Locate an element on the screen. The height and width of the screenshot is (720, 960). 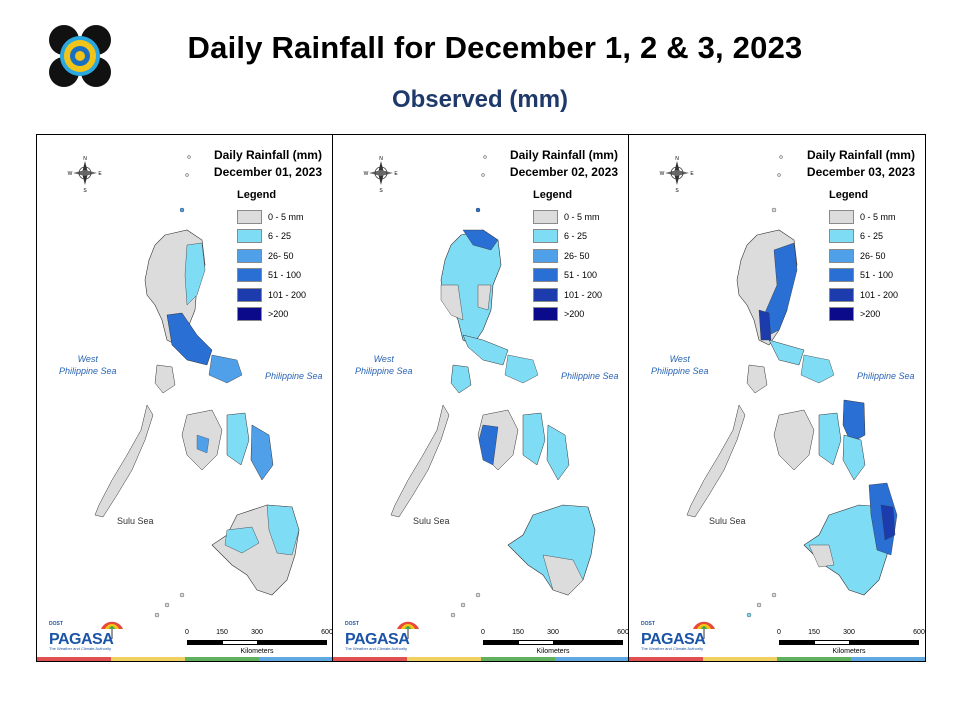
map-text: Philippine Sea is located at coordinates (384, 371).